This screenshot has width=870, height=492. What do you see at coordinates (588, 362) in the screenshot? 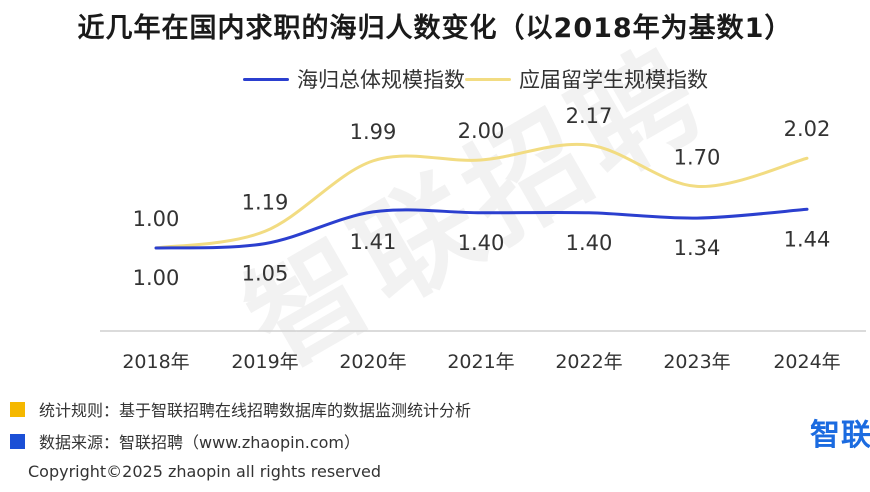
I see `x-tick-label: 2022年` at bounding box center [588, 362].